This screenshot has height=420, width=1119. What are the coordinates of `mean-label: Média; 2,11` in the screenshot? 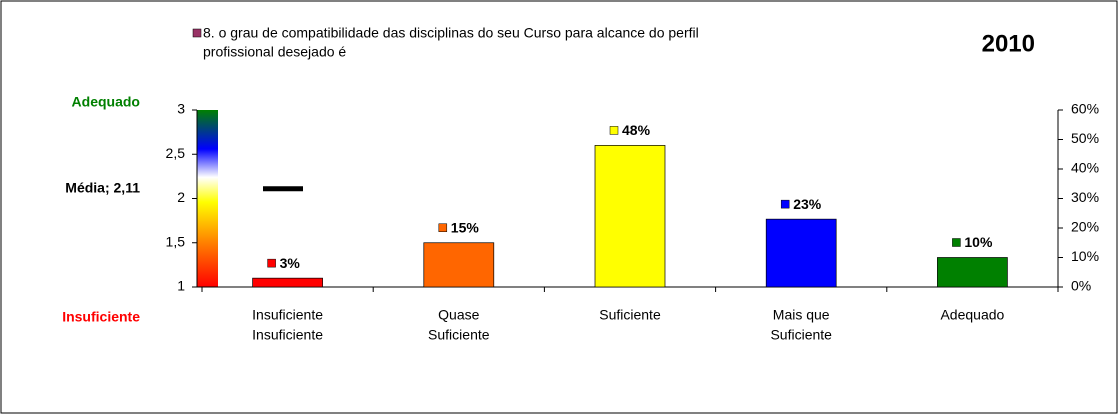 It's located at (102, 187).